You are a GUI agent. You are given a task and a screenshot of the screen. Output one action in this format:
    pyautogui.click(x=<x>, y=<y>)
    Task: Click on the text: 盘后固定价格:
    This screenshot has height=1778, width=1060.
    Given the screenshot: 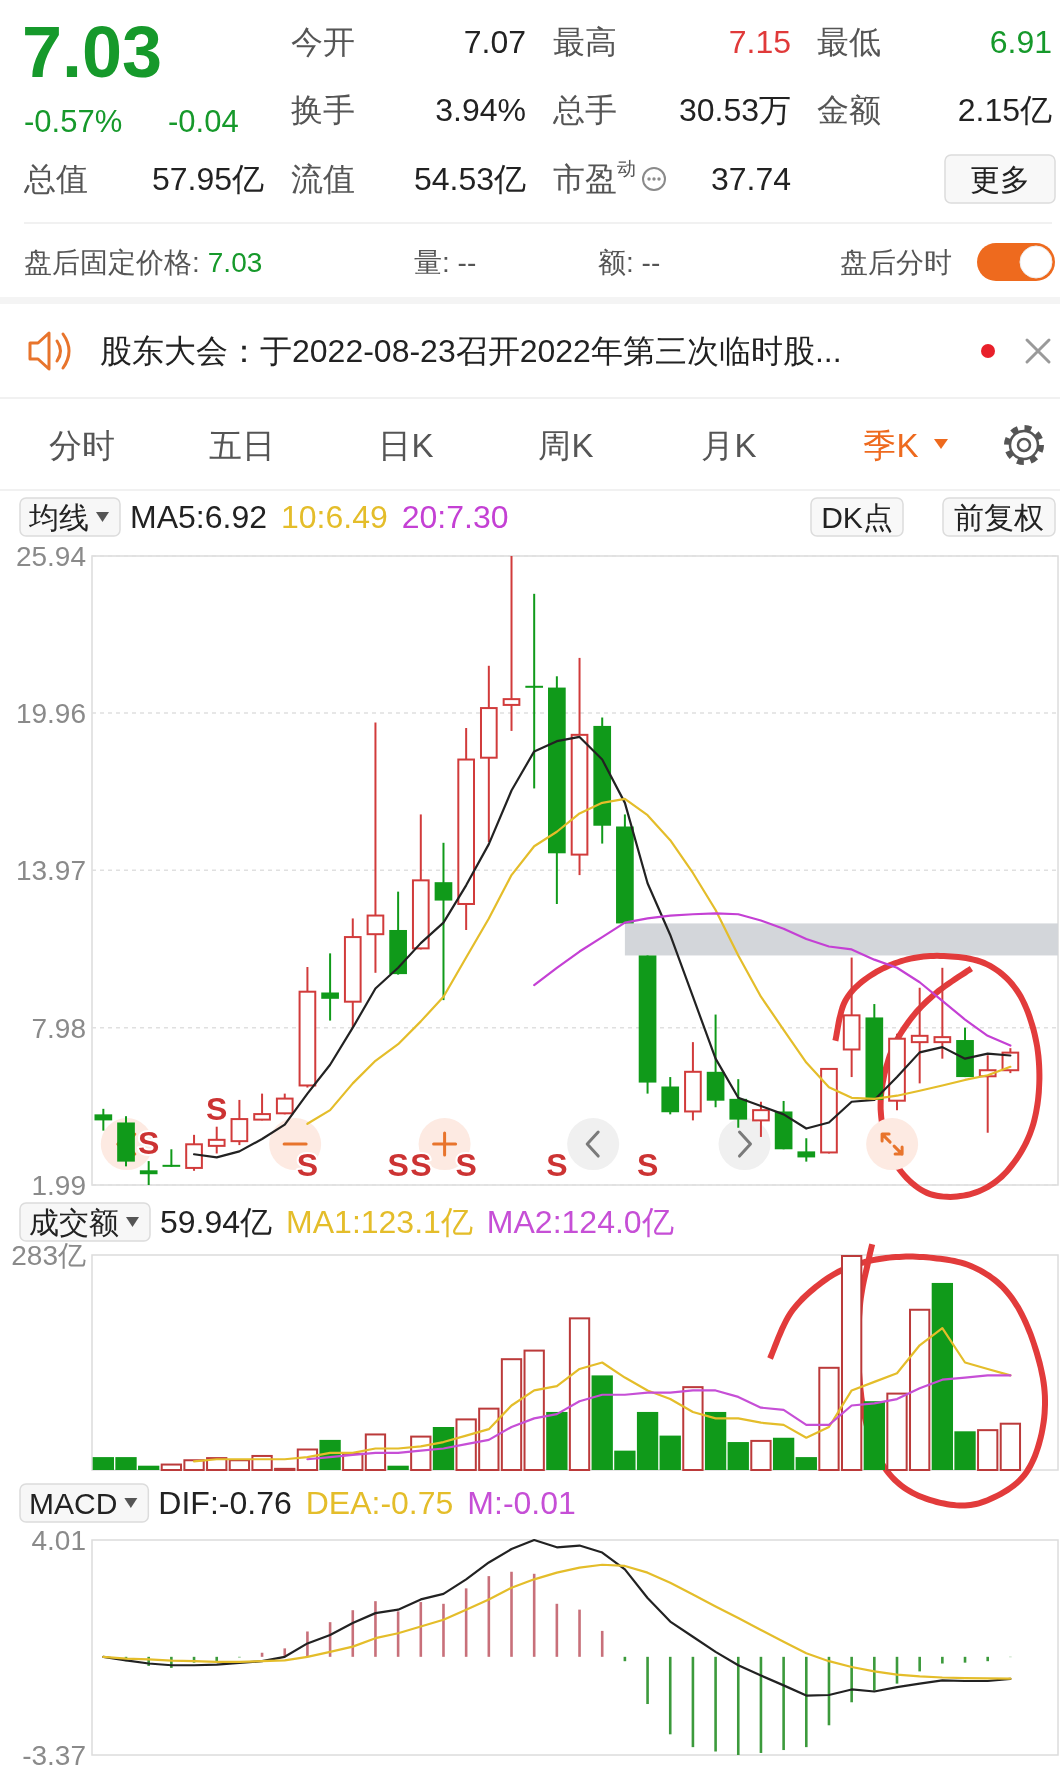 What is the action you would take?
    pyautogui.click(x=112, y=262)
    